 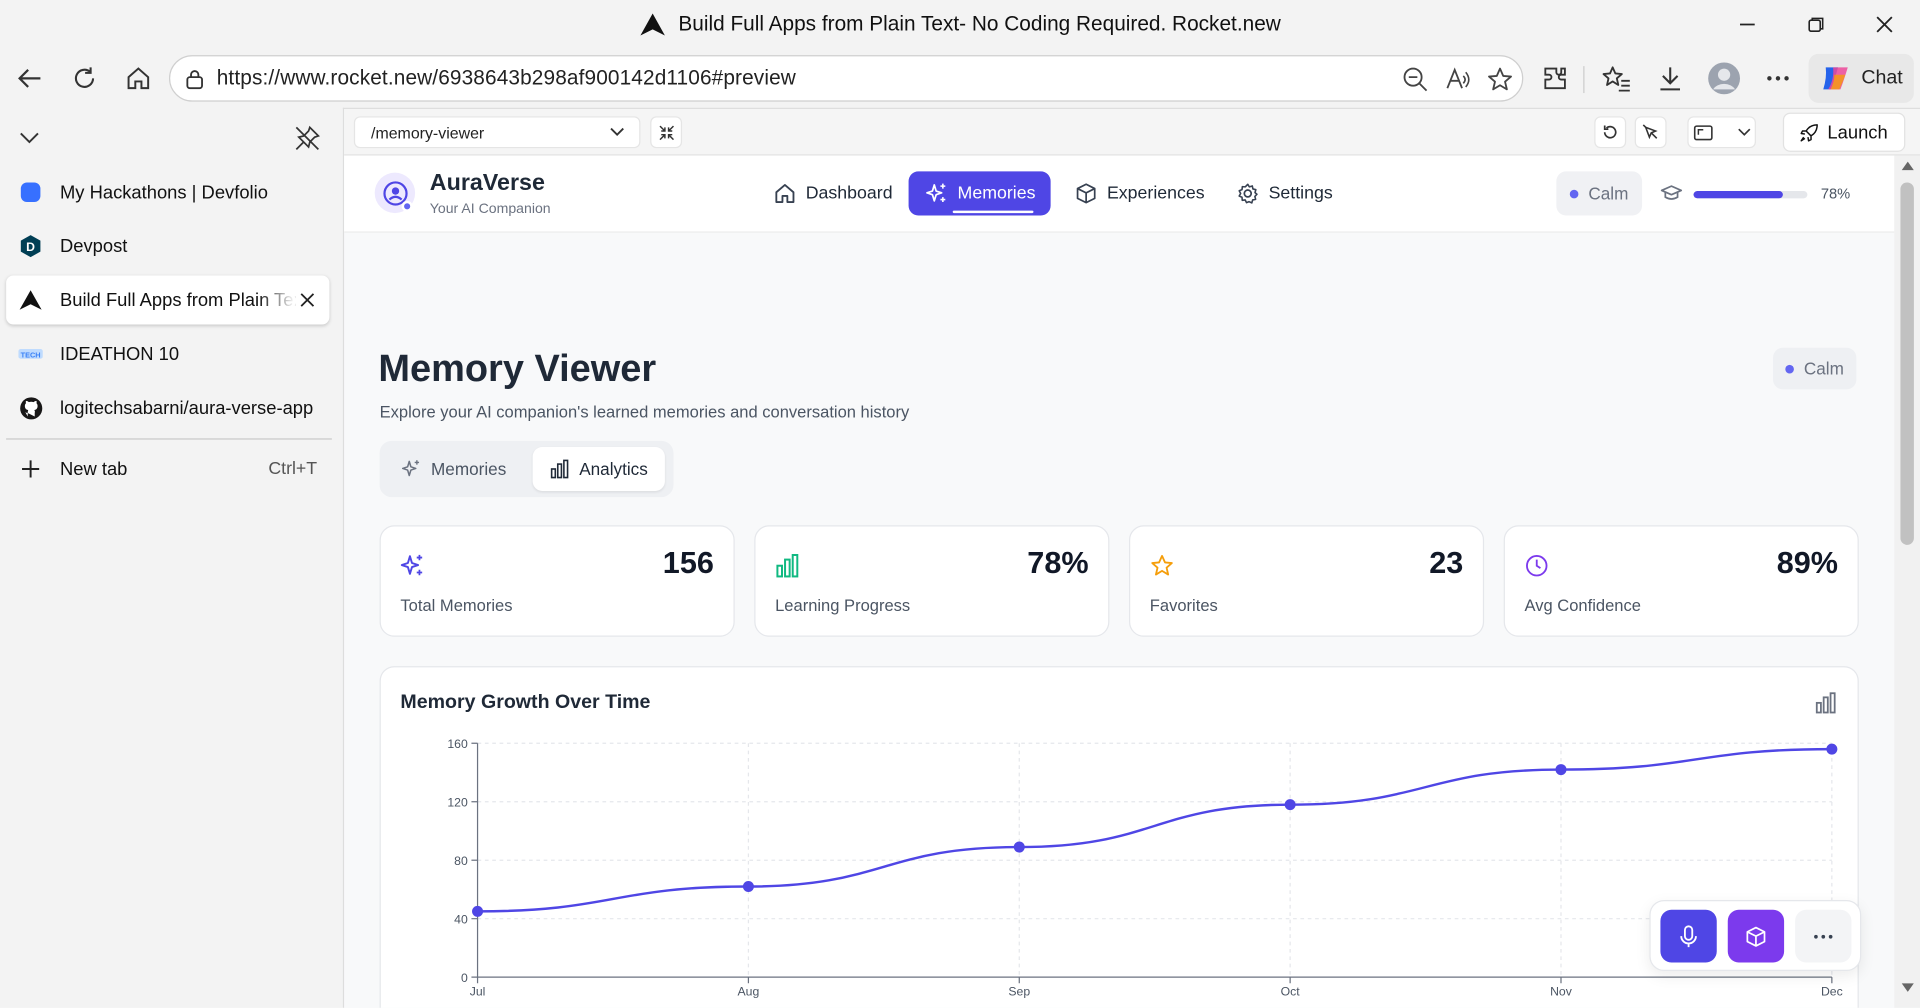 What do you see at coordinates (1907, 363) in the screenshot?
I see `scroll-thumb` at bounding box center [1907, 363].